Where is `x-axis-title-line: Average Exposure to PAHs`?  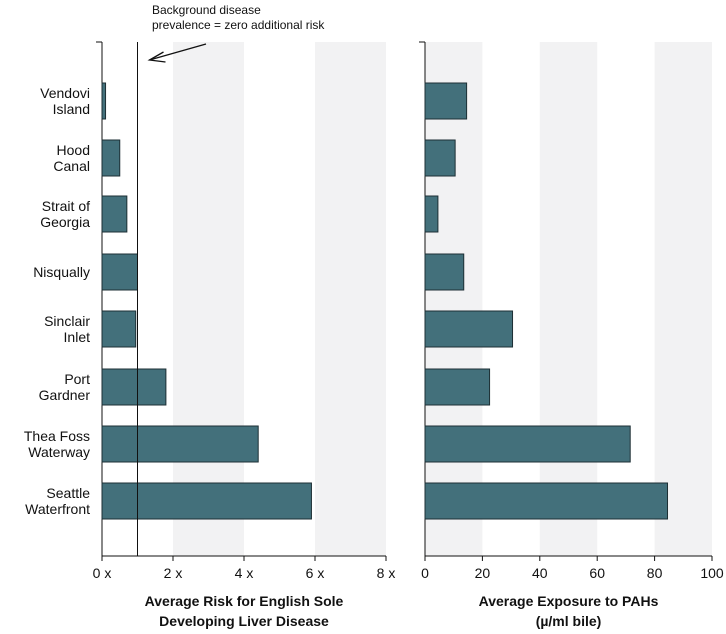 x-axis-title-line: Average Exposure to PAHs is located at coordinates (569, 601).